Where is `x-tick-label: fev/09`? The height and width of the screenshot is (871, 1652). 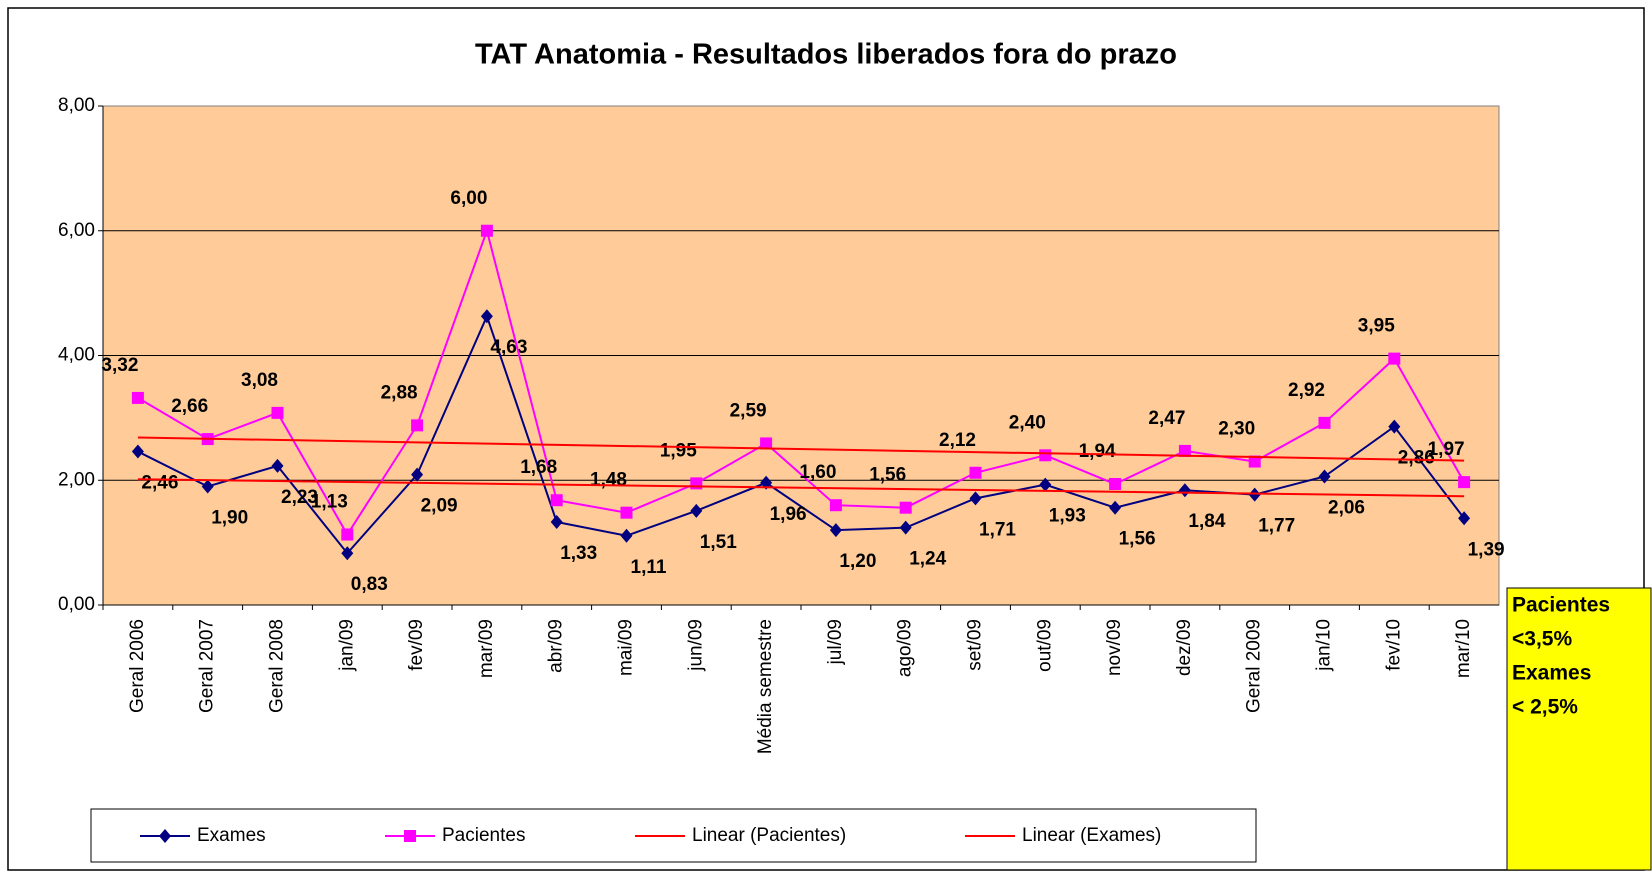
x-tick-label: fev/09 is located at coordinates (416, 645).